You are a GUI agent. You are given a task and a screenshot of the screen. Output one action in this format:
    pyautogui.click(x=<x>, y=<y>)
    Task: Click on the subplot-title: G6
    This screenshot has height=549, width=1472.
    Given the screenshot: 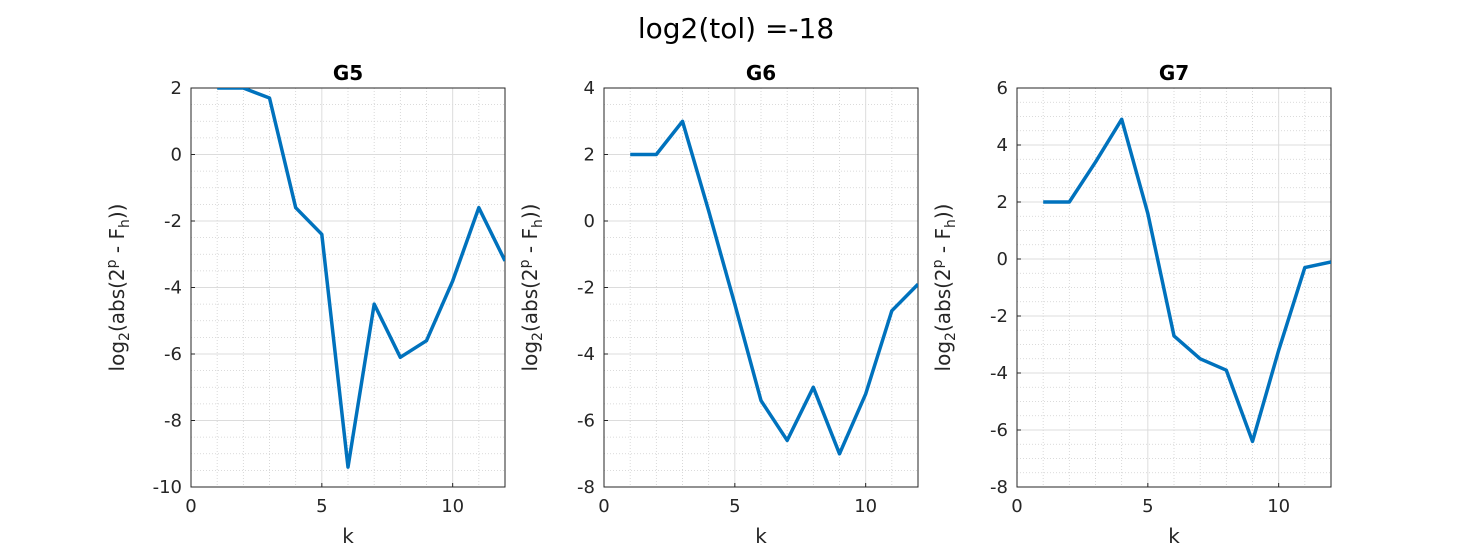 What is the action you would take?
    pyautogui.click(x=761, y=73)
    